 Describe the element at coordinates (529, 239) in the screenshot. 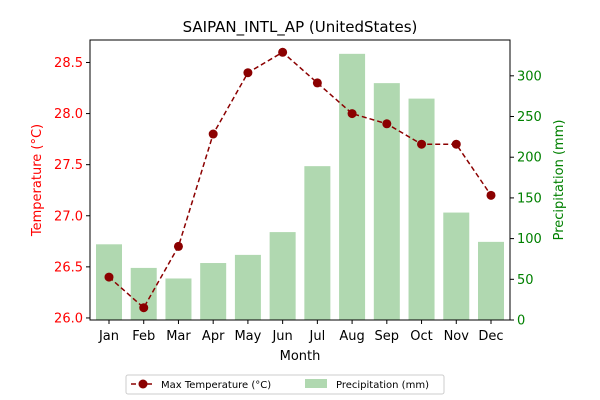

I see `y-right-tick-label: 100` at that location.